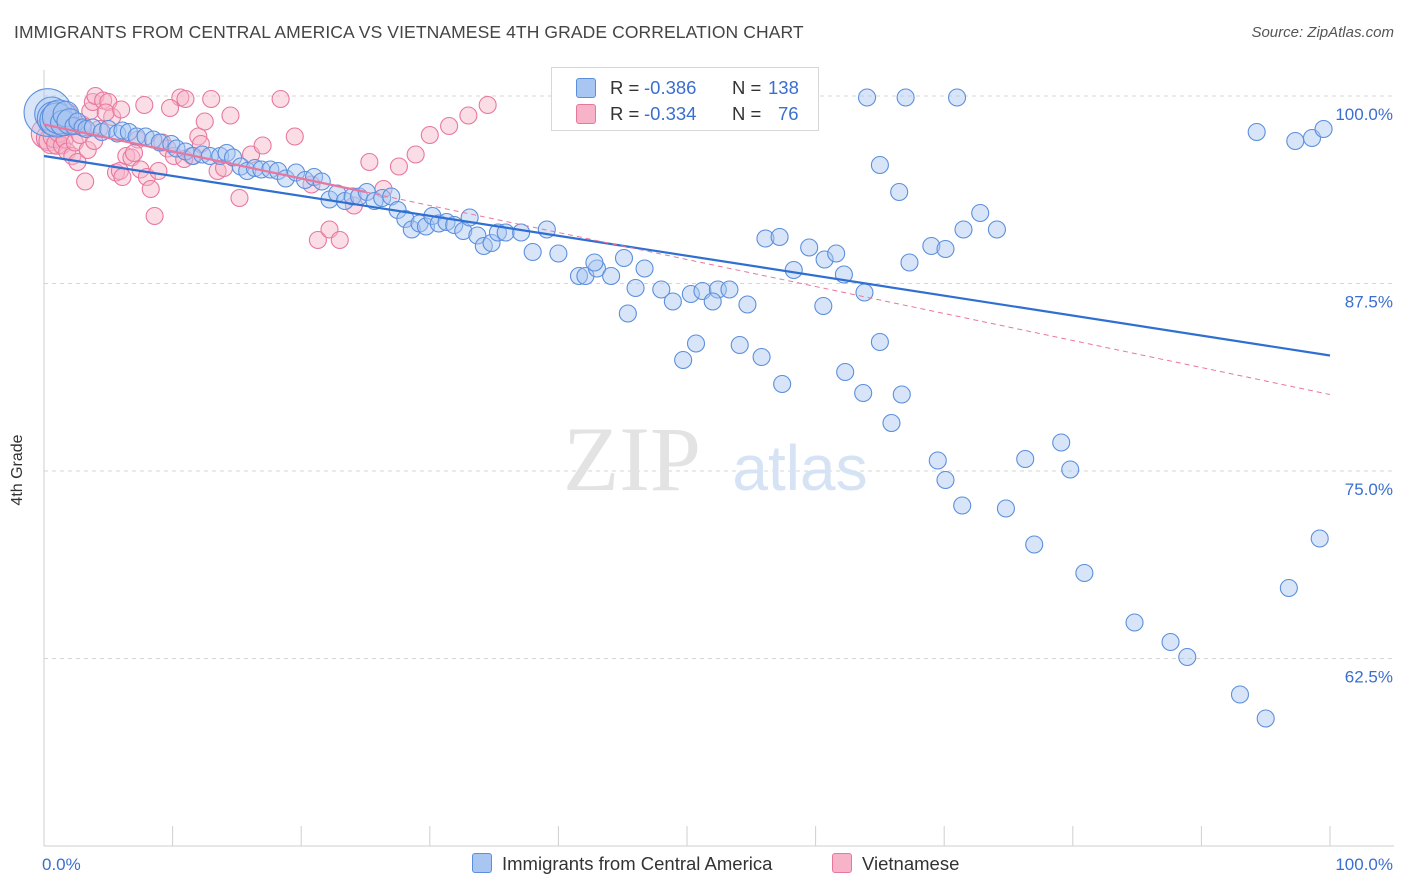  I want to click on bottom-legend-label-vietnamese: Vietnamese, so click(911, 863).